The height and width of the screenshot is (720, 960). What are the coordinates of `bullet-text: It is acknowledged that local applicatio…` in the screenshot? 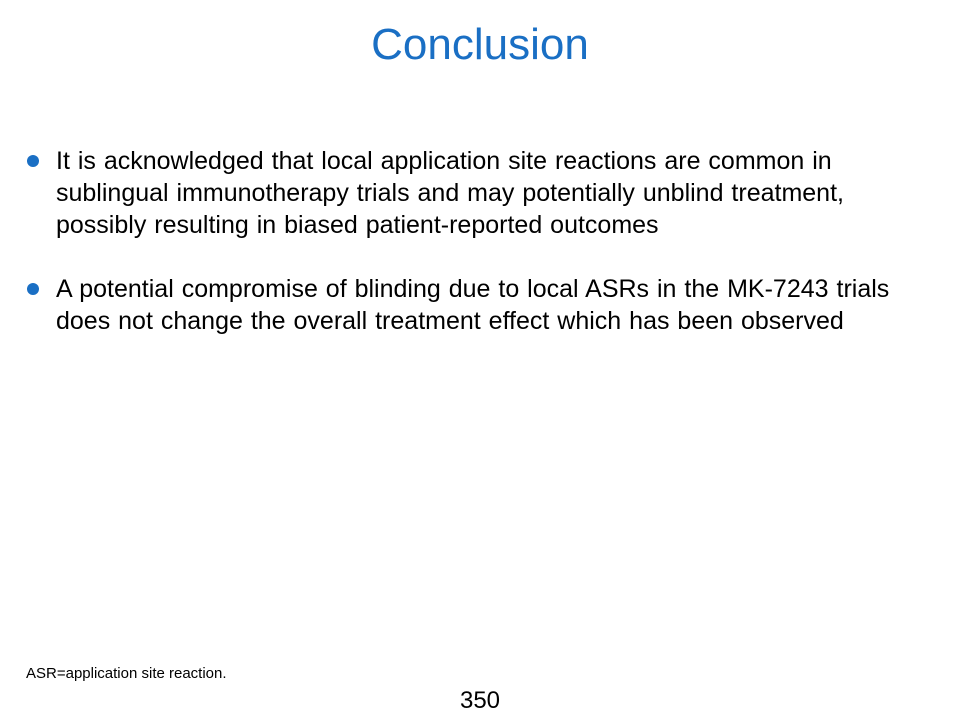 It's located at (450, 193).